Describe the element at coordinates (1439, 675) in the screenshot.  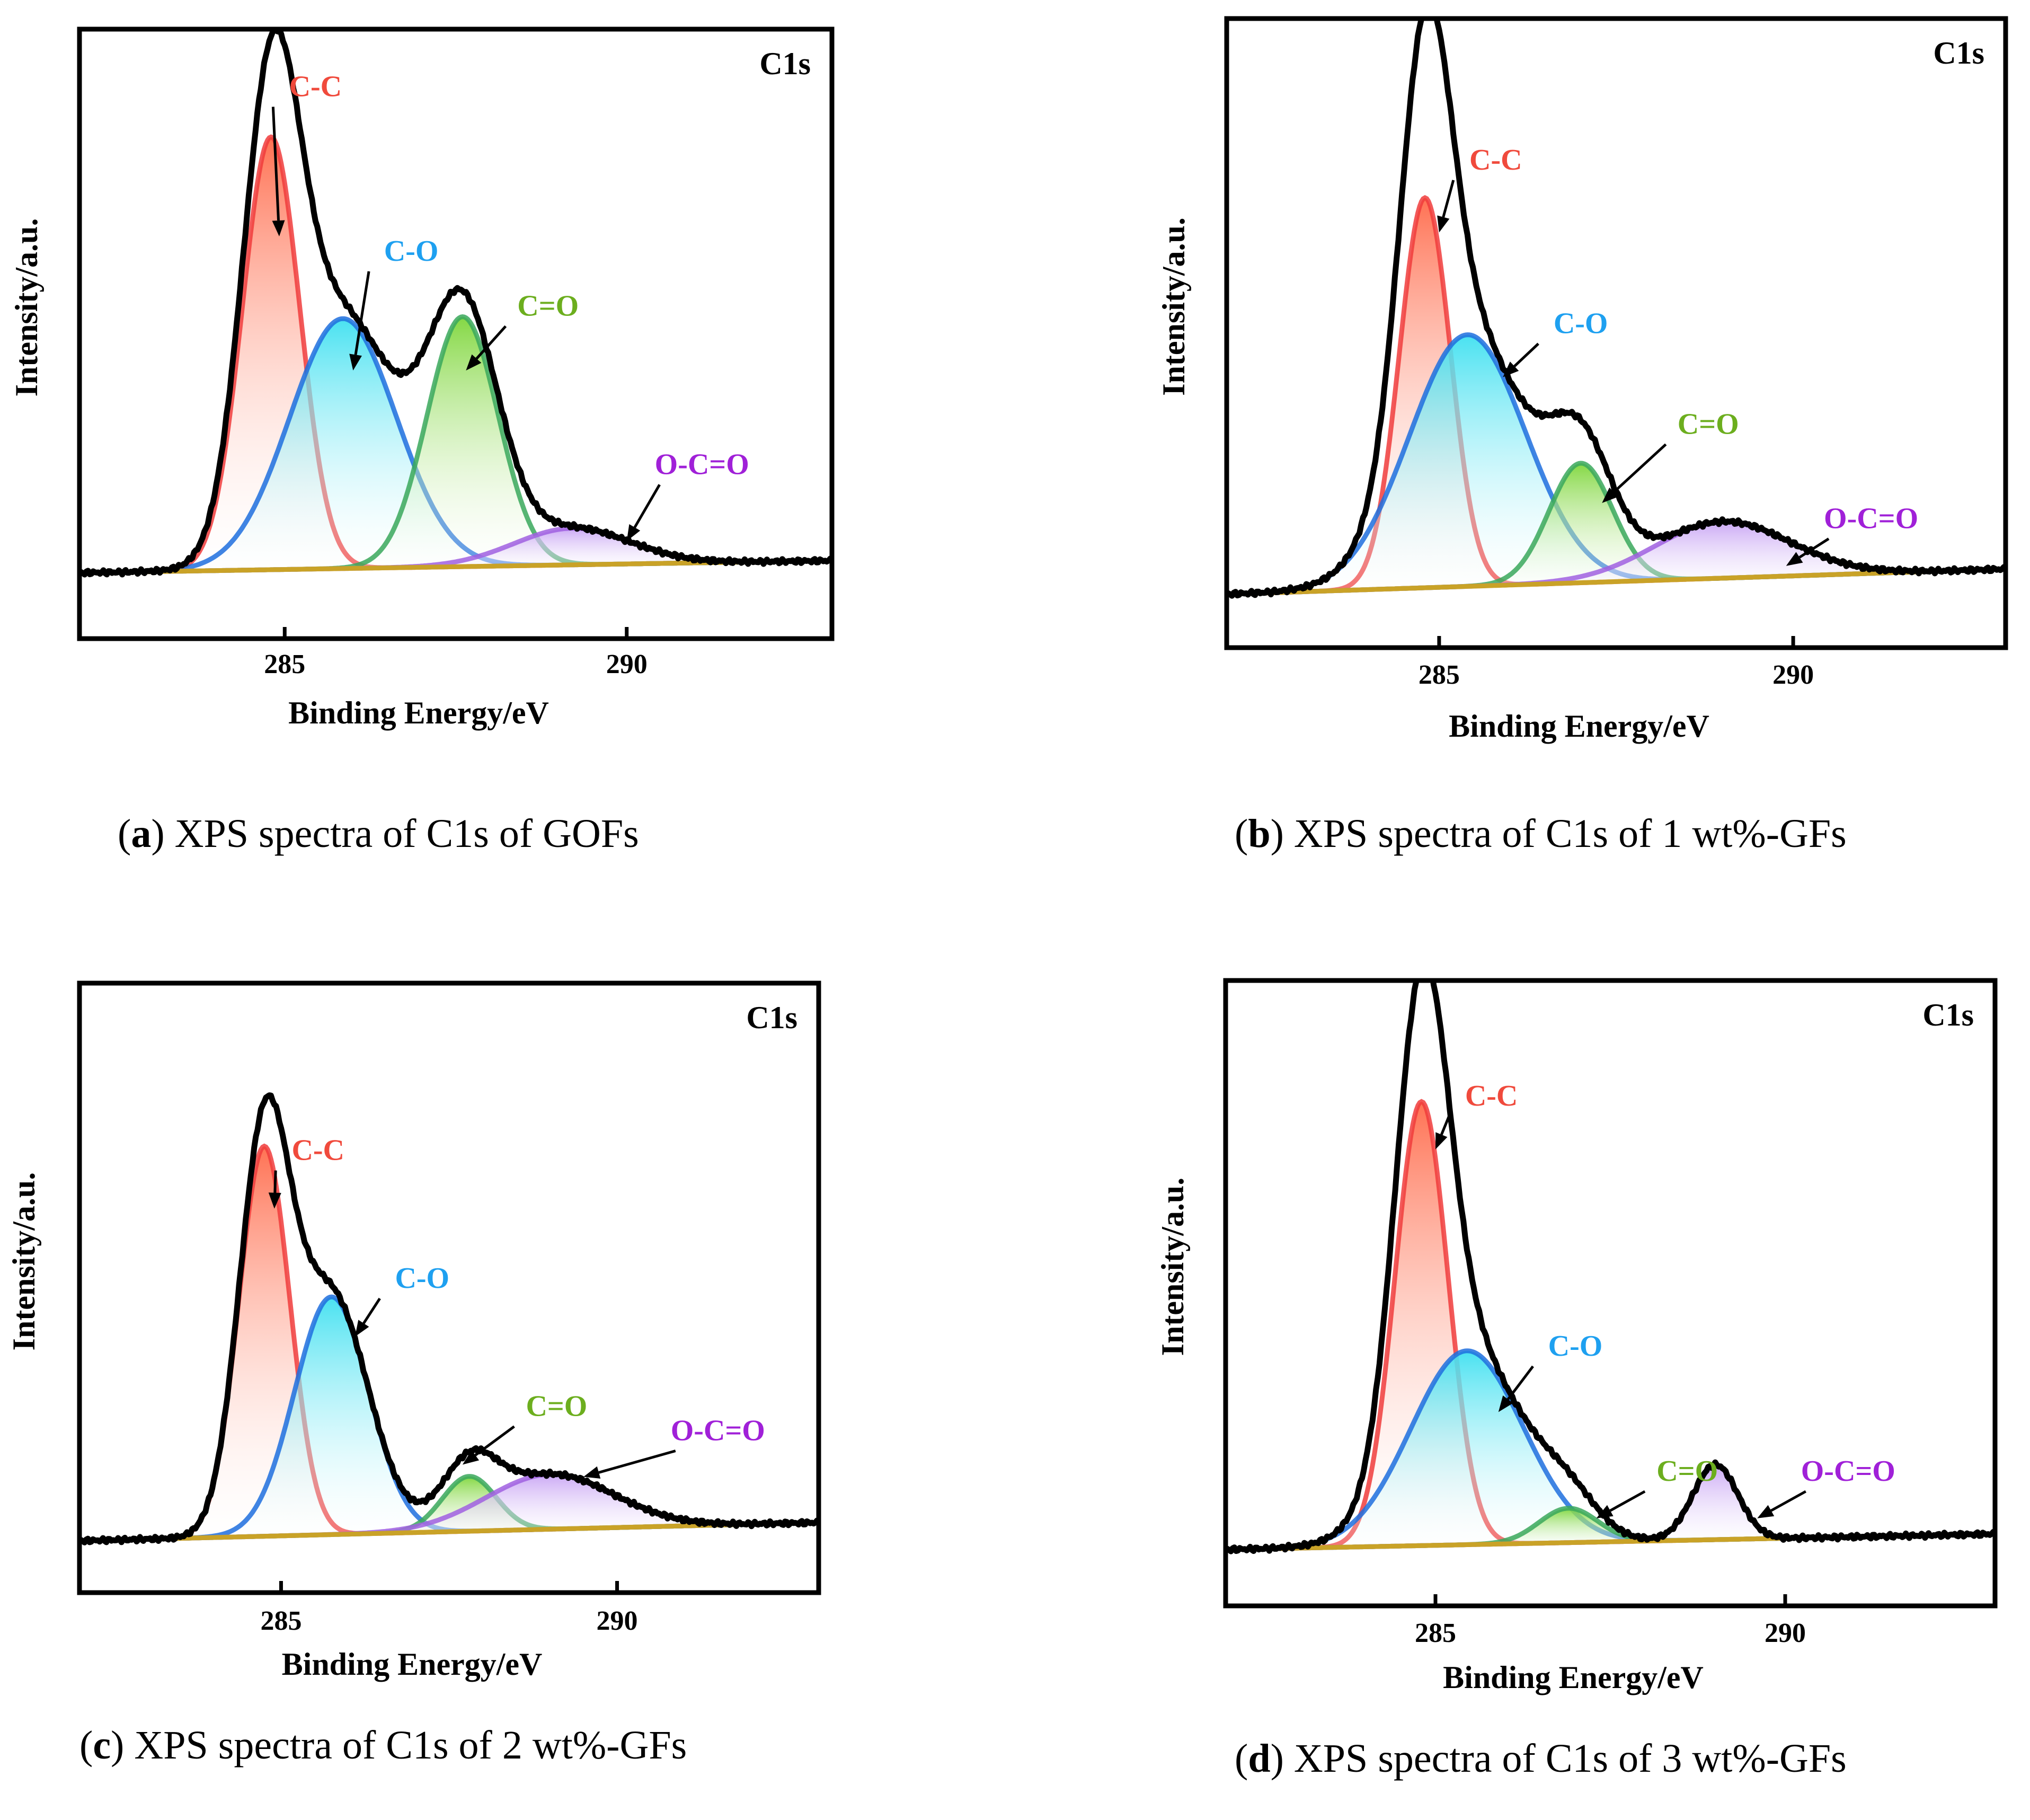
I see `pb-x-tick-label-285: 285` at that location.